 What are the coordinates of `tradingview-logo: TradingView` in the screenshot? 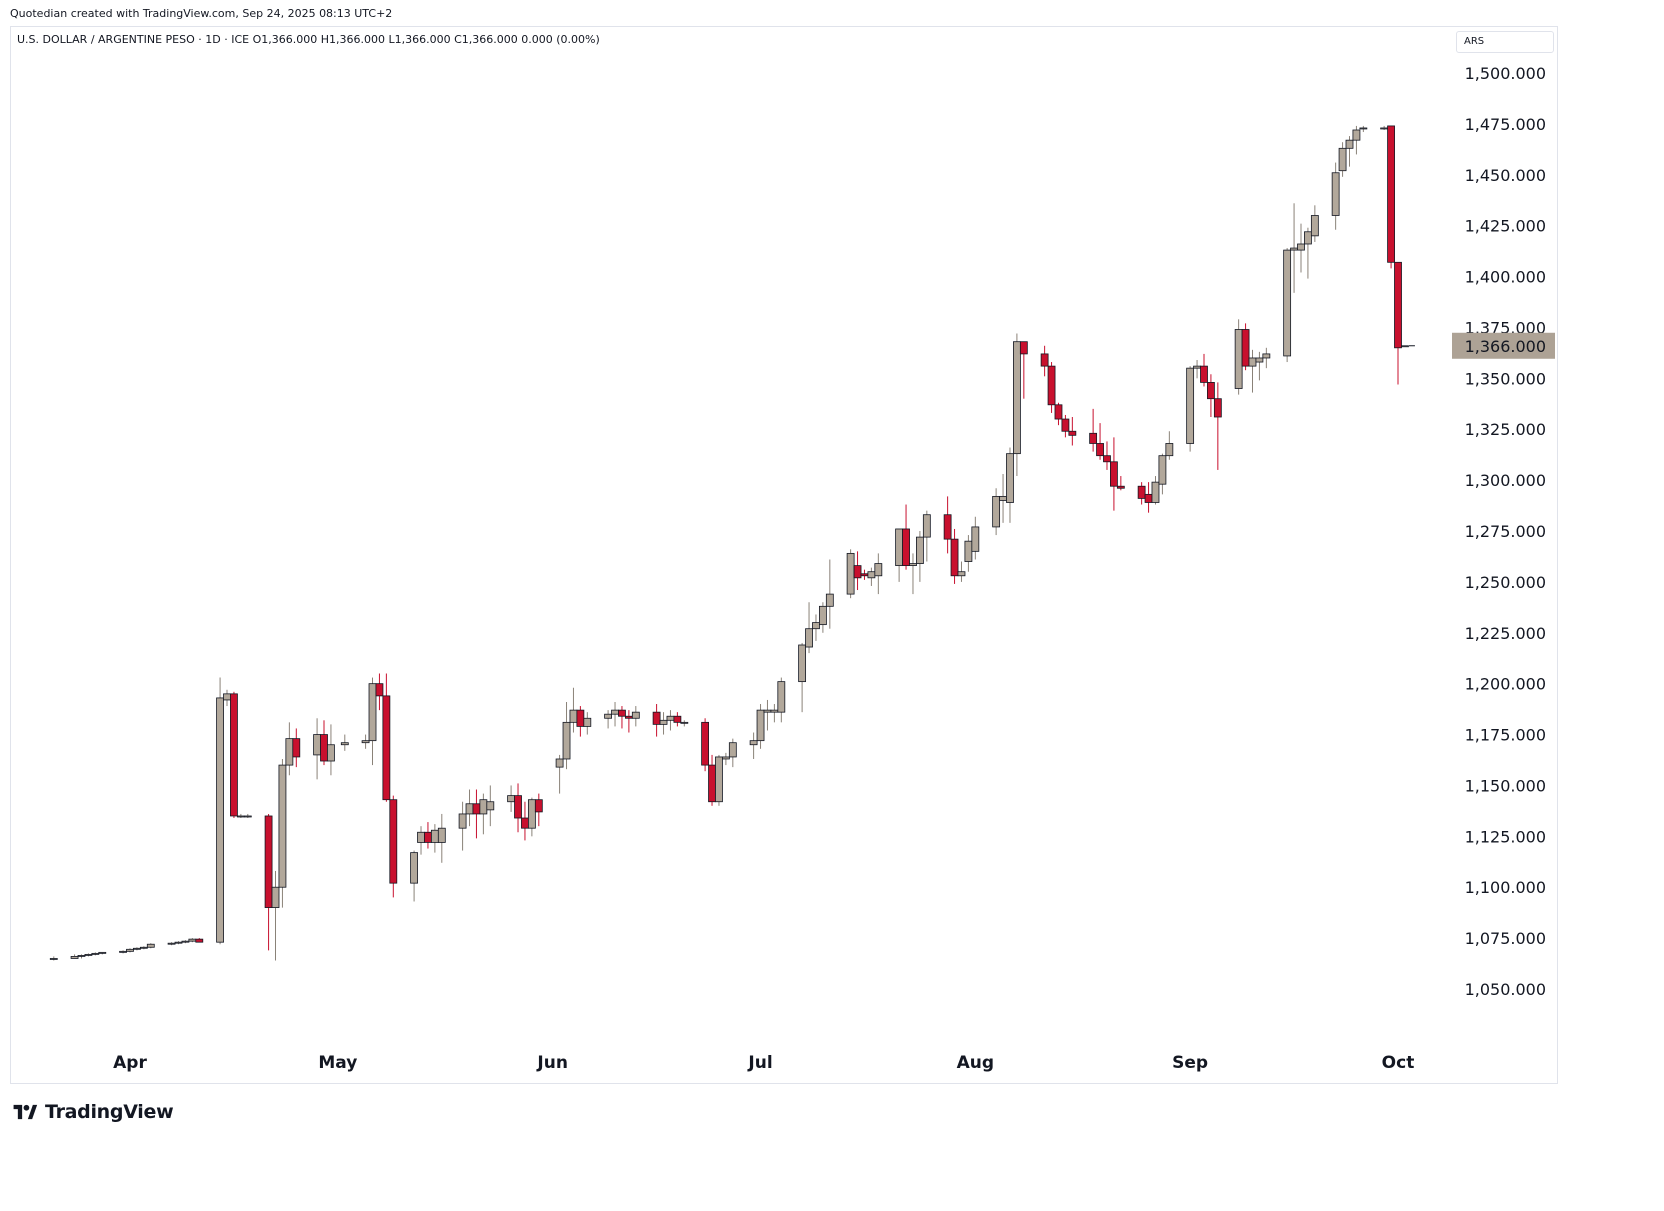 It's located at (92, 1112).